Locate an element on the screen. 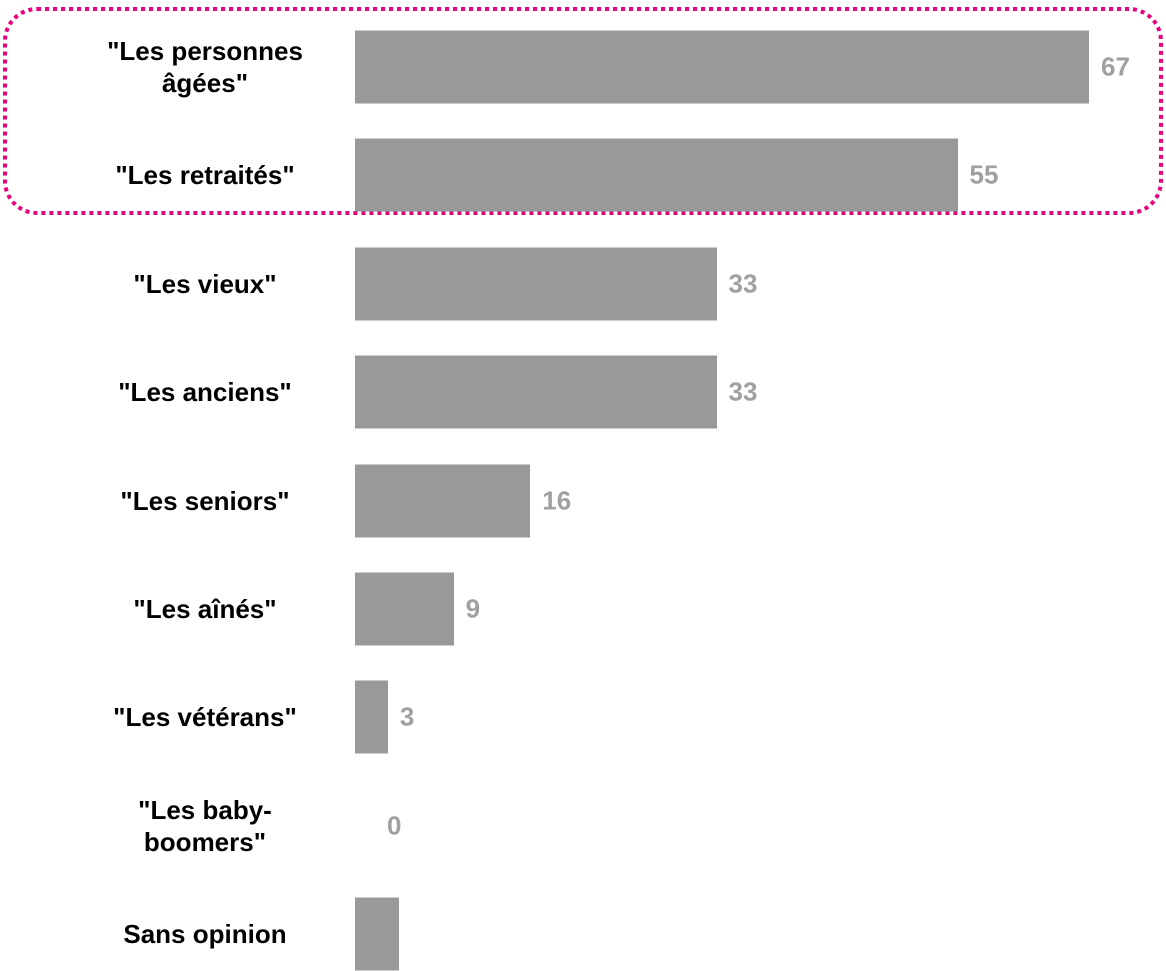 The image size is (1166, 971). category-label: Sans opinion is located at coordinates (205, 934).